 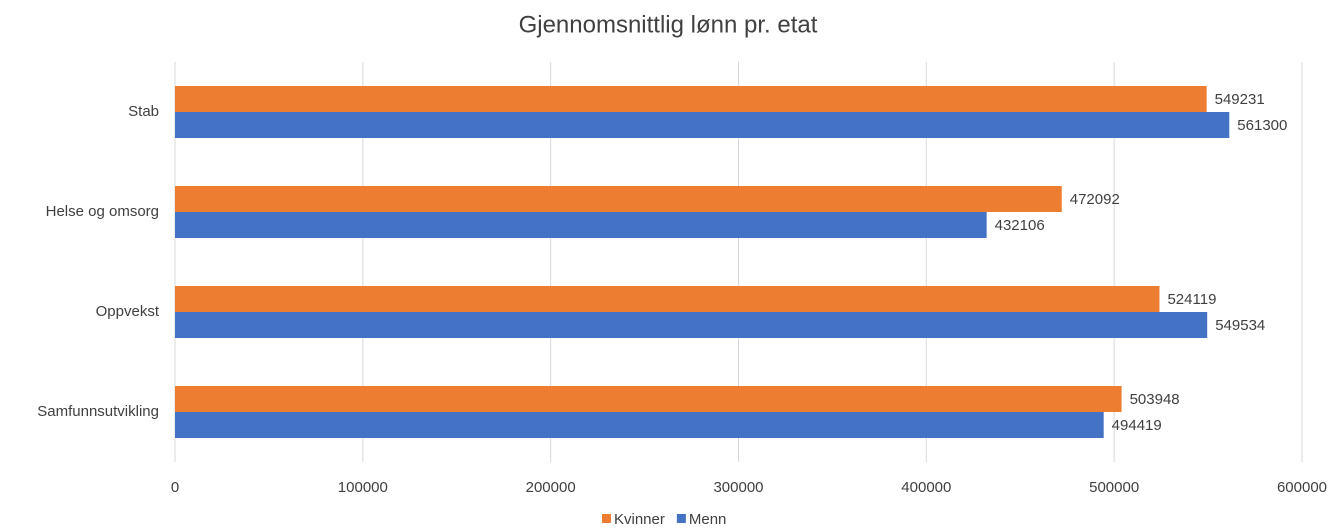 What do you see at coordinates (128, 311) in the screenshot?
I see `y-tick-label: Oppvekst` at bounding box center [128, 311].